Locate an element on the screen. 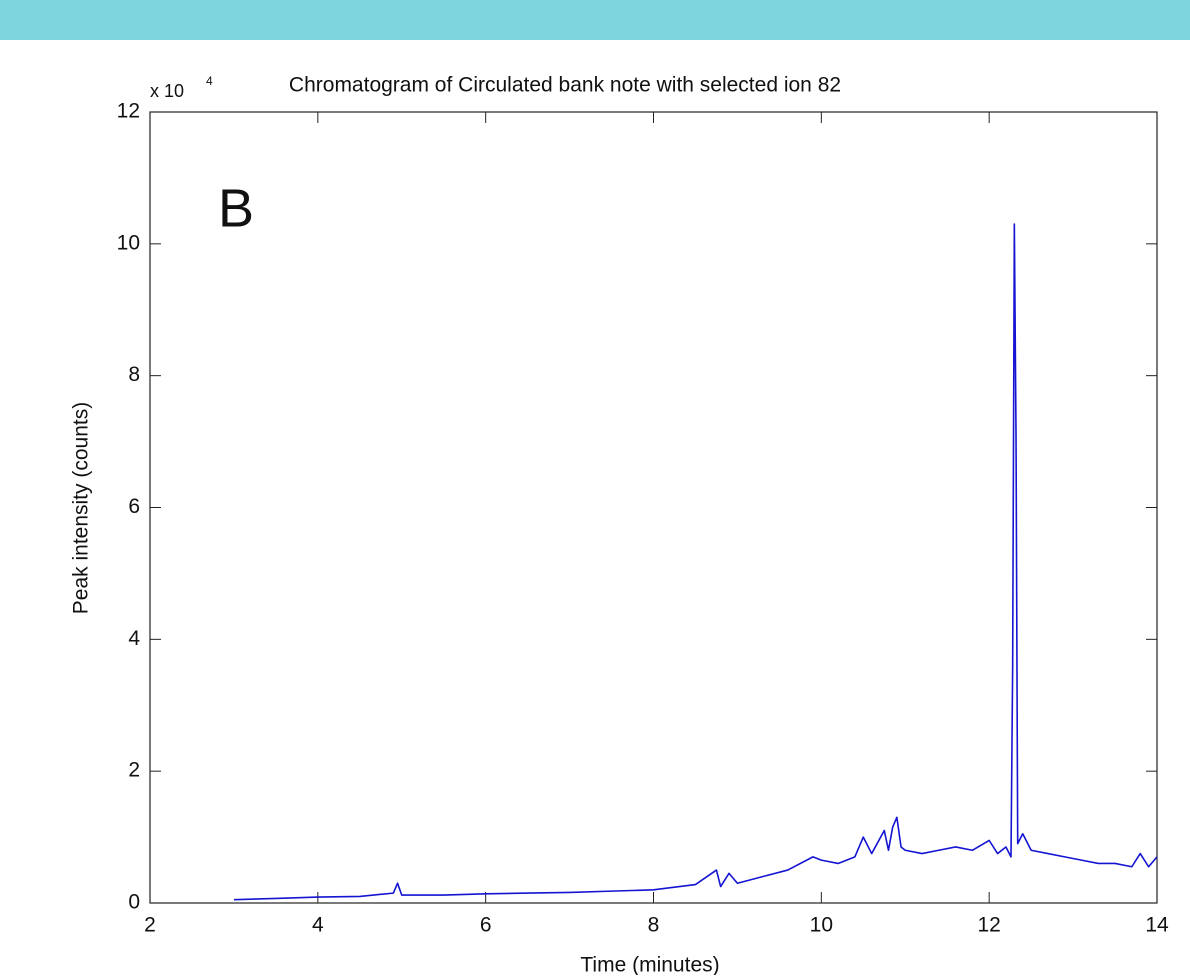 The image size is (1190, 980). x-tick-label: 10 is located at coordinates (821, 925).